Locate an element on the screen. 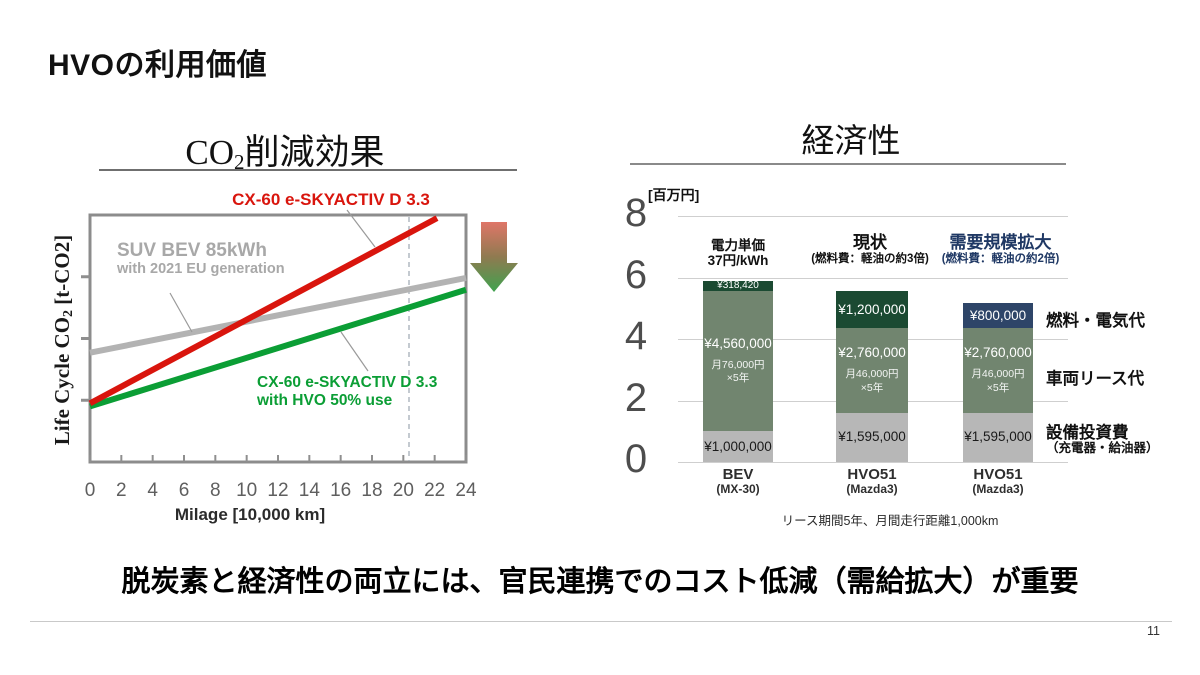 This screenshot has height=675, width=1200. econ-category-label: BEV (MX-30) is located at coordinates (738, 481).